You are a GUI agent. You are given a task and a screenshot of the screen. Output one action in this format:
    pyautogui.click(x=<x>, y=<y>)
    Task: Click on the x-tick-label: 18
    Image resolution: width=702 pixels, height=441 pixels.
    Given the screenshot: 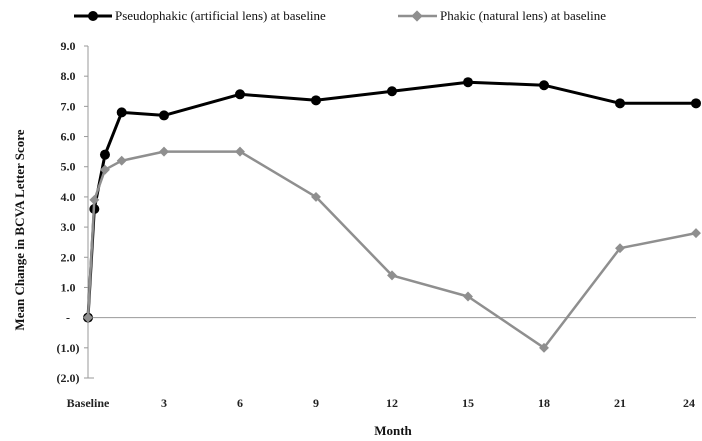 What is the action you would take?
    pyautogui.click(x=544, y=403)
    